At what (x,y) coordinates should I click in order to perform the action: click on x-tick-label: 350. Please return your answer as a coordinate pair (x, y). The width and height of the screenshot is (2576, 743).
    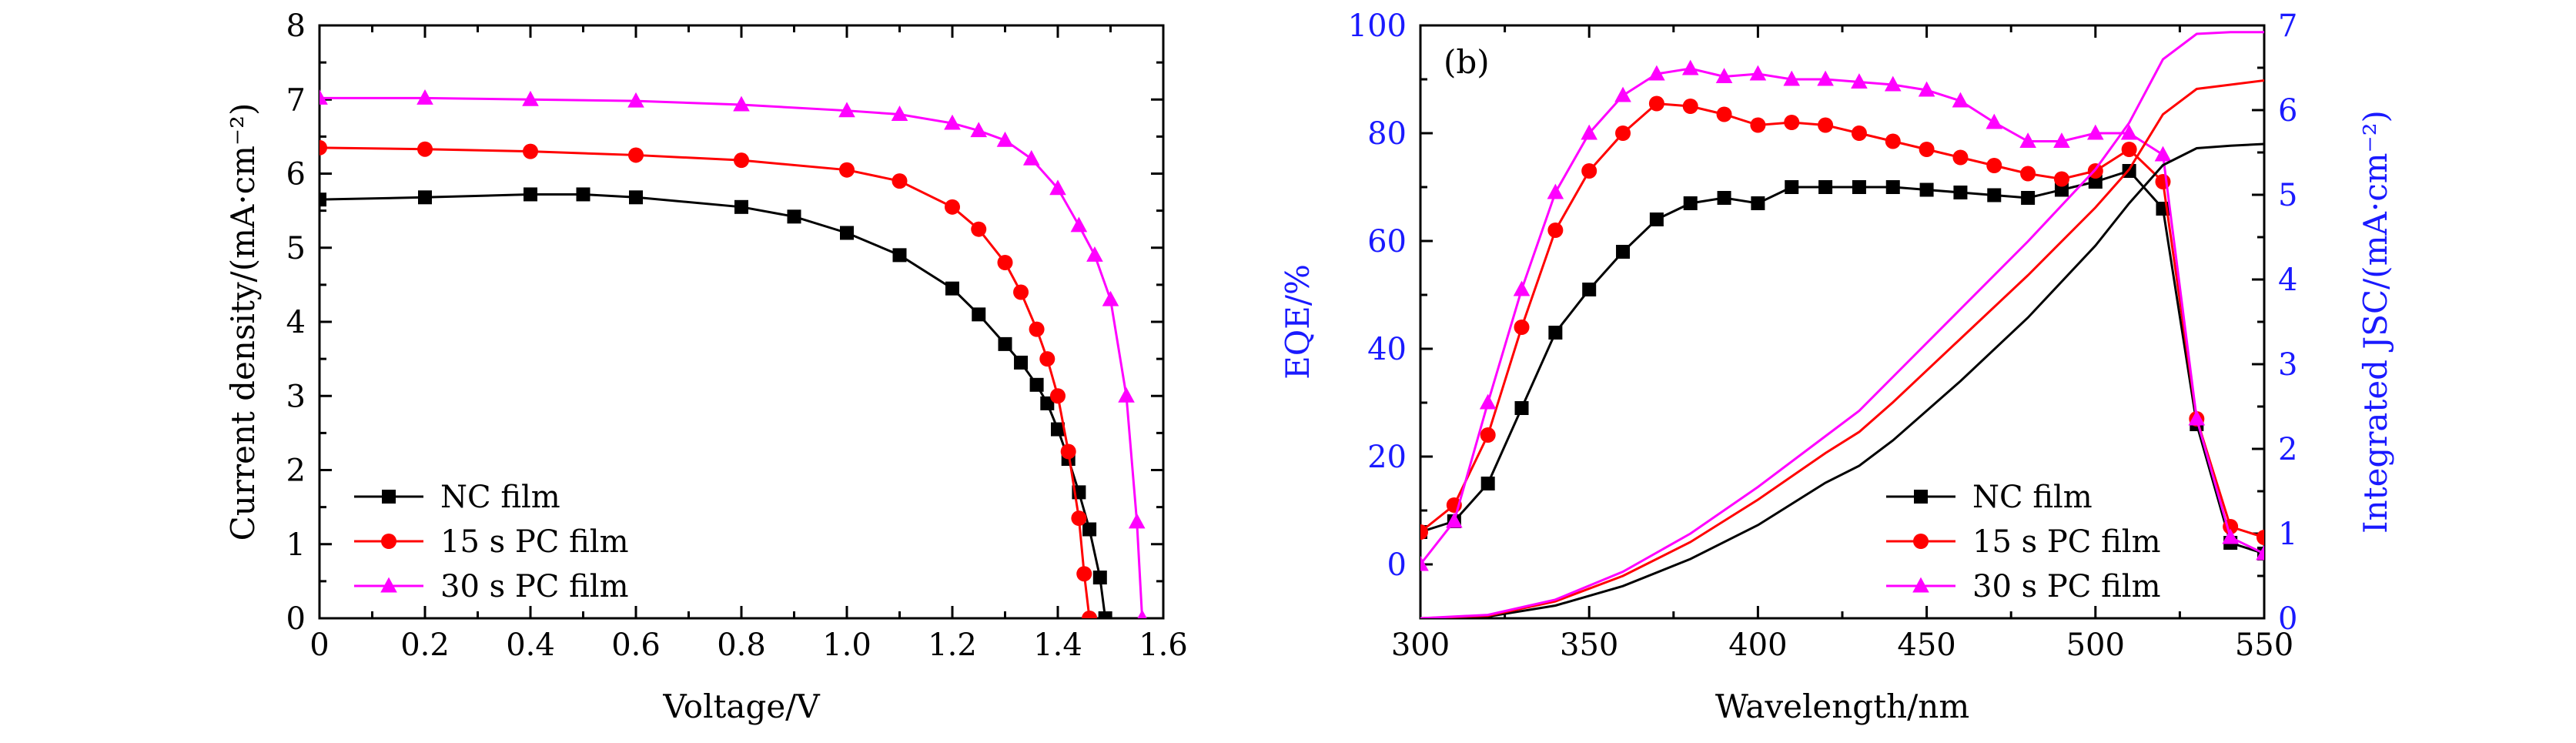
    Looking at the image, I should click on (1589, 645).